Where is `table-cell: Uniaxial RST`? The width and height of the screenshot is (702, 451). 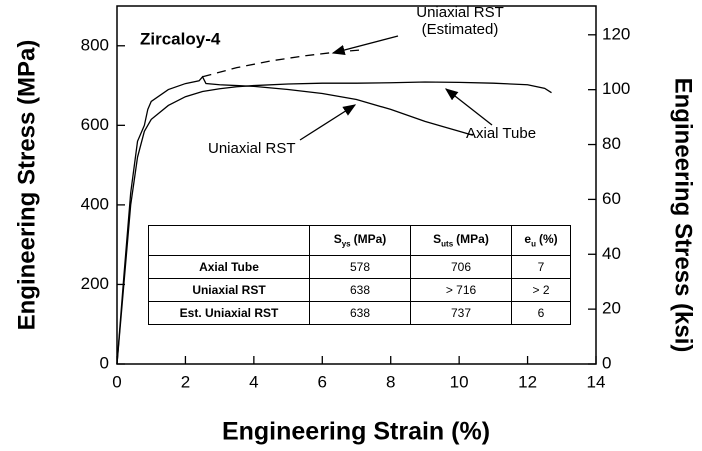 table-cell: Uniaxial RST is located at coordinates (229, 290).